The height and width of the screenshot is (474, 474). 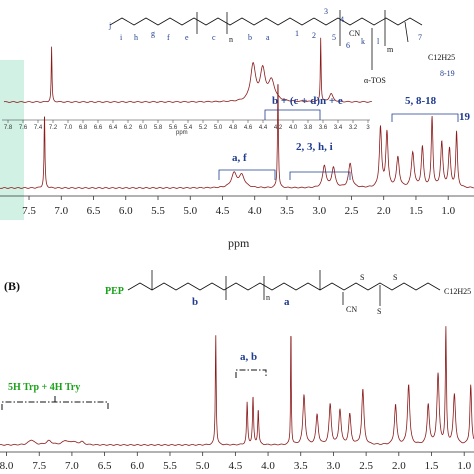 I want to click on inset-tick-label: 6.2, so click(x=128, y=128).